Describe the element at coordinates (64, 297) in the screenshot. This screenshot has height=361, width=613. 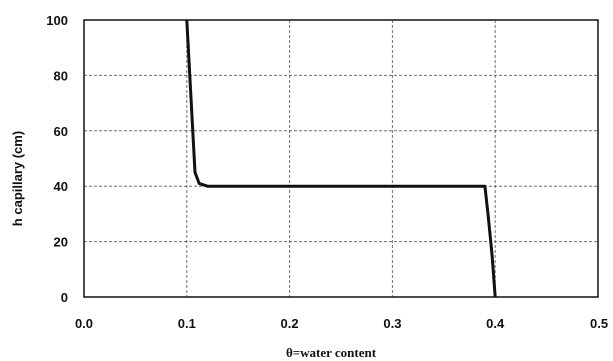
I see `y-tick-label-0: 0` at that location.